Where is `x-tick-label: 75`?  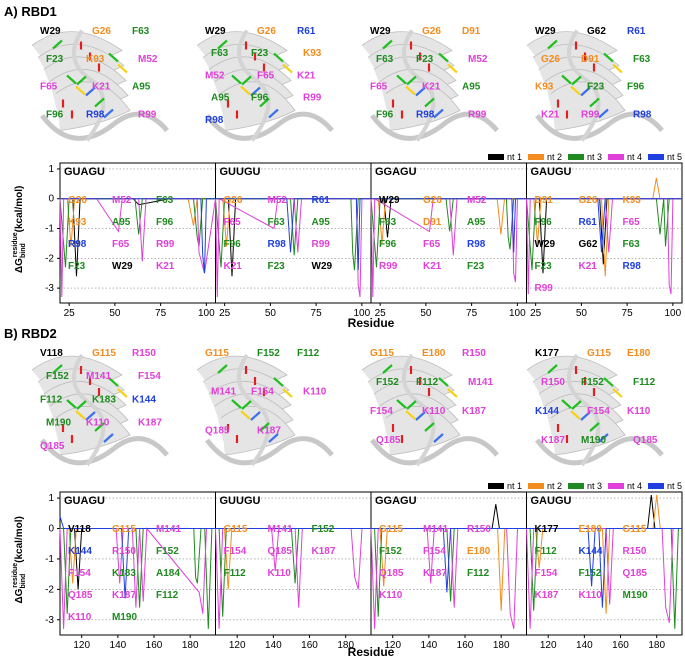 x-tick-label: 75 is located at coordinates (472, 313).